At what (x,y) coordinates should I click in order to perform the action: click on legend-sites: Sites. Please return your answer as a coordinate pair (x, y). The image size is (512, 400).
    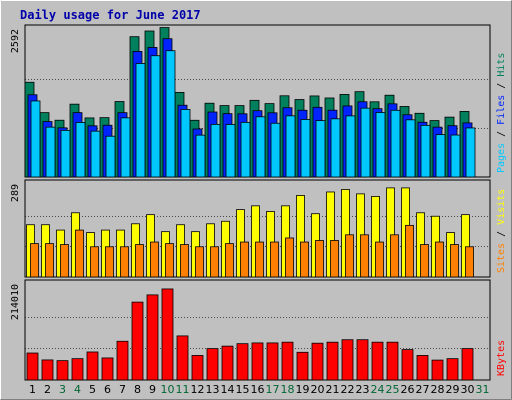
    Looking at the image, I should click on (501, 258).